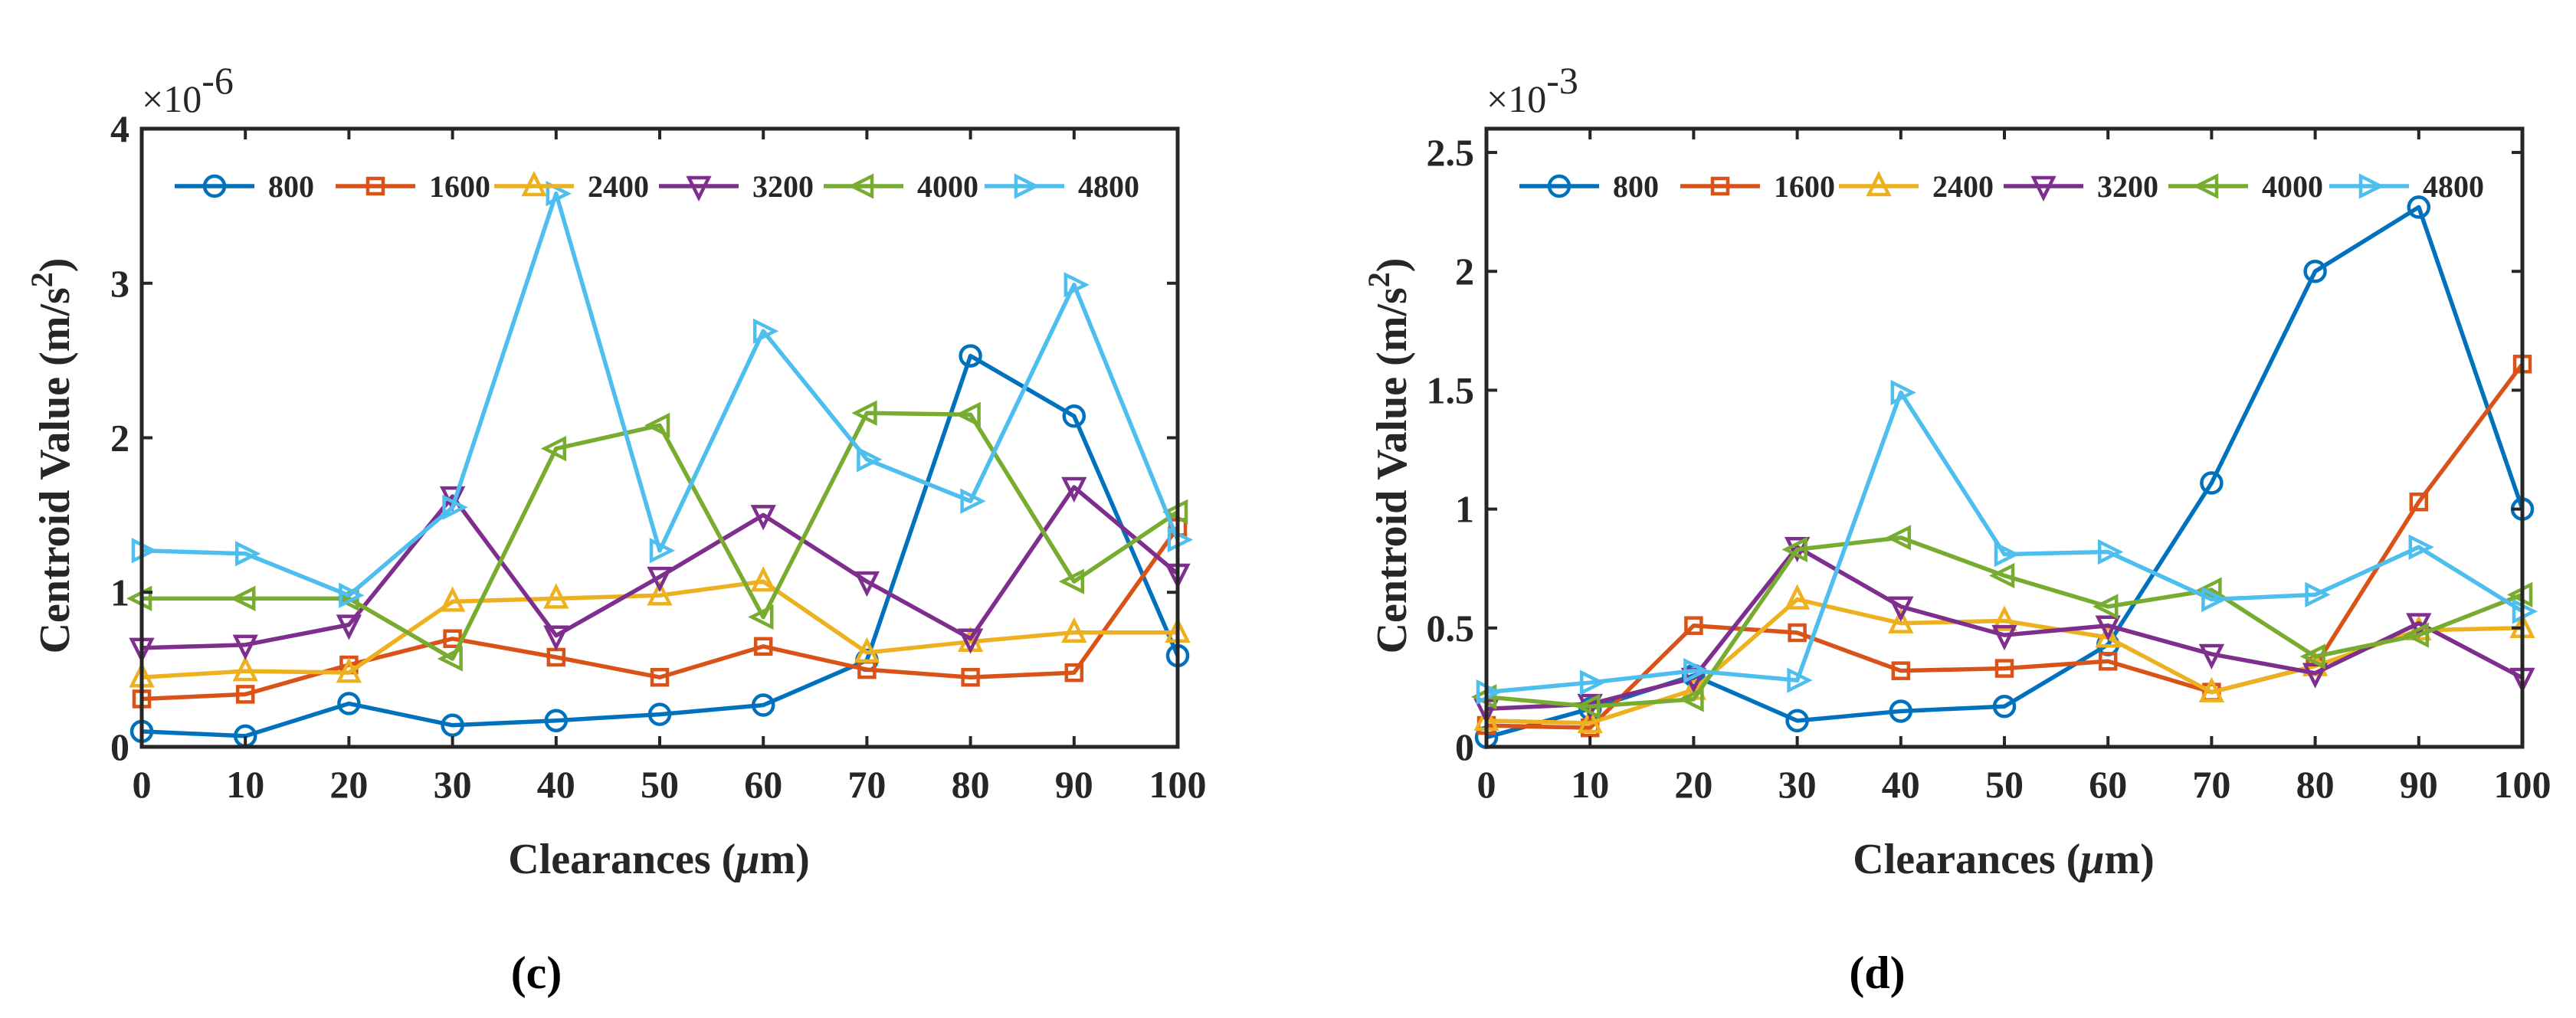 The height and width of the screenshot is (1018, 2576). Describe the element at coordinates (453, 784) in the screenshot. I see `x-tick-label-30-c: 30` at that location.